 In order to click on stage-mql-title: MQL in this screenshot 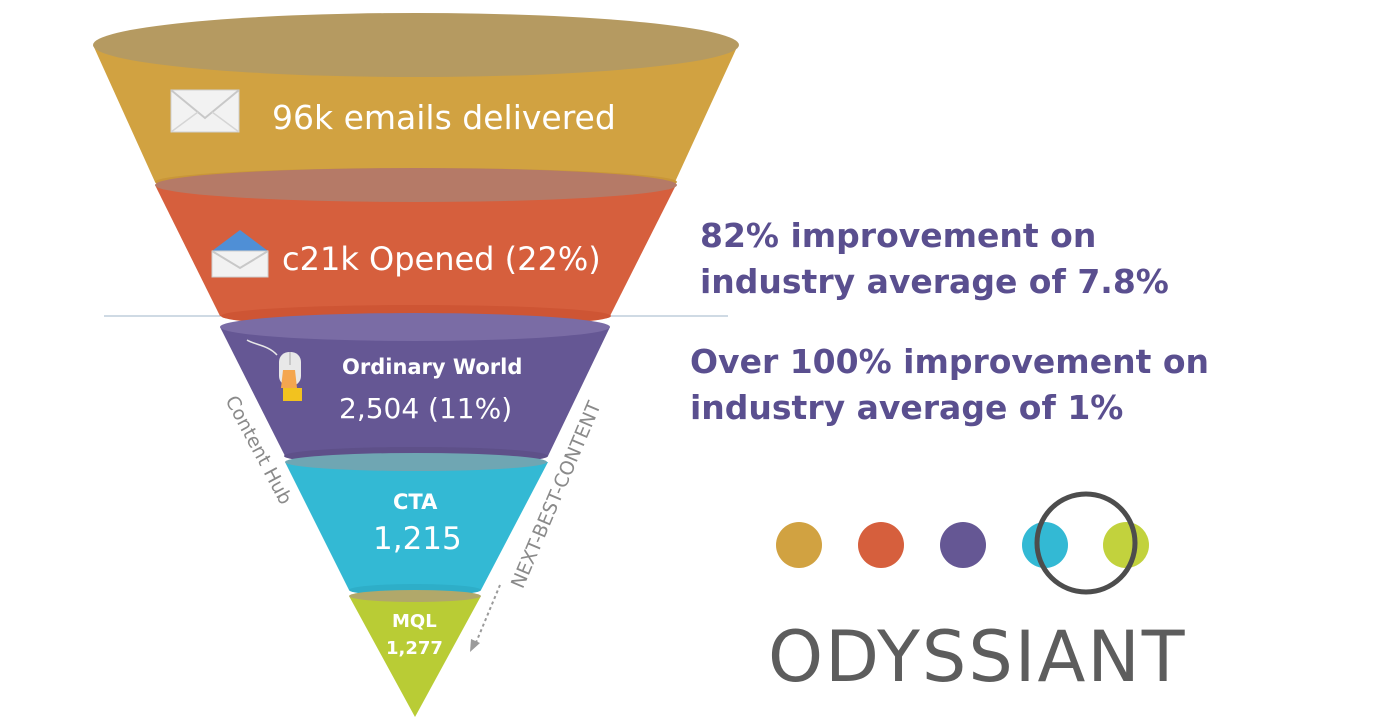, I will do `click(414, 621)`.